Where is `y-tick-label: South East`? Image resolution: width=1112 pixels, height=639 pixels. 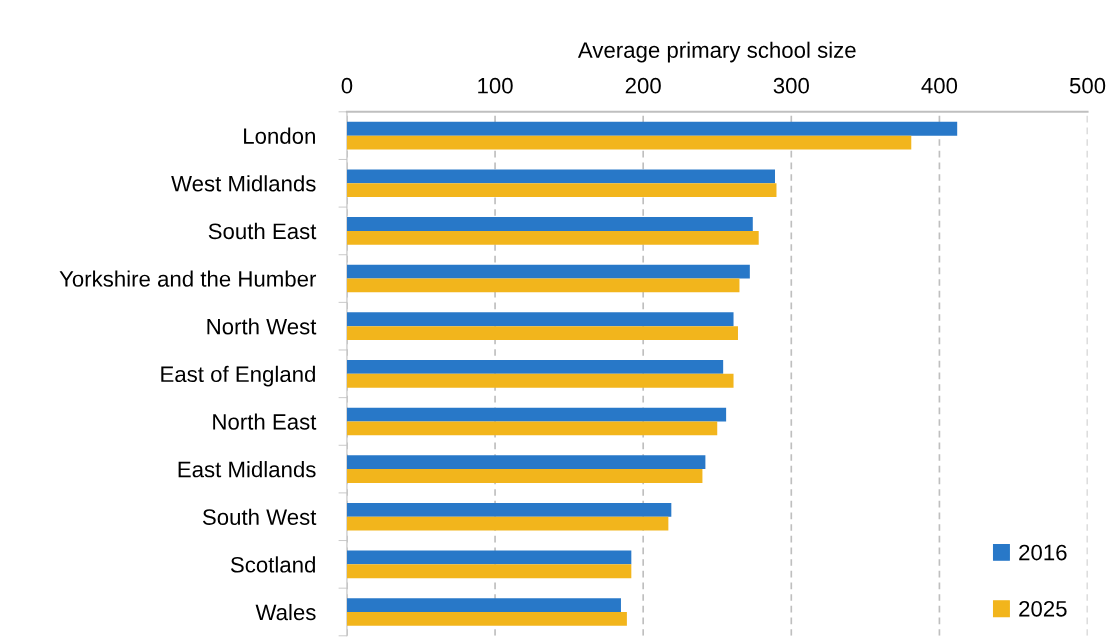
y-tick-label: South East is located at coordinates (262, 231).